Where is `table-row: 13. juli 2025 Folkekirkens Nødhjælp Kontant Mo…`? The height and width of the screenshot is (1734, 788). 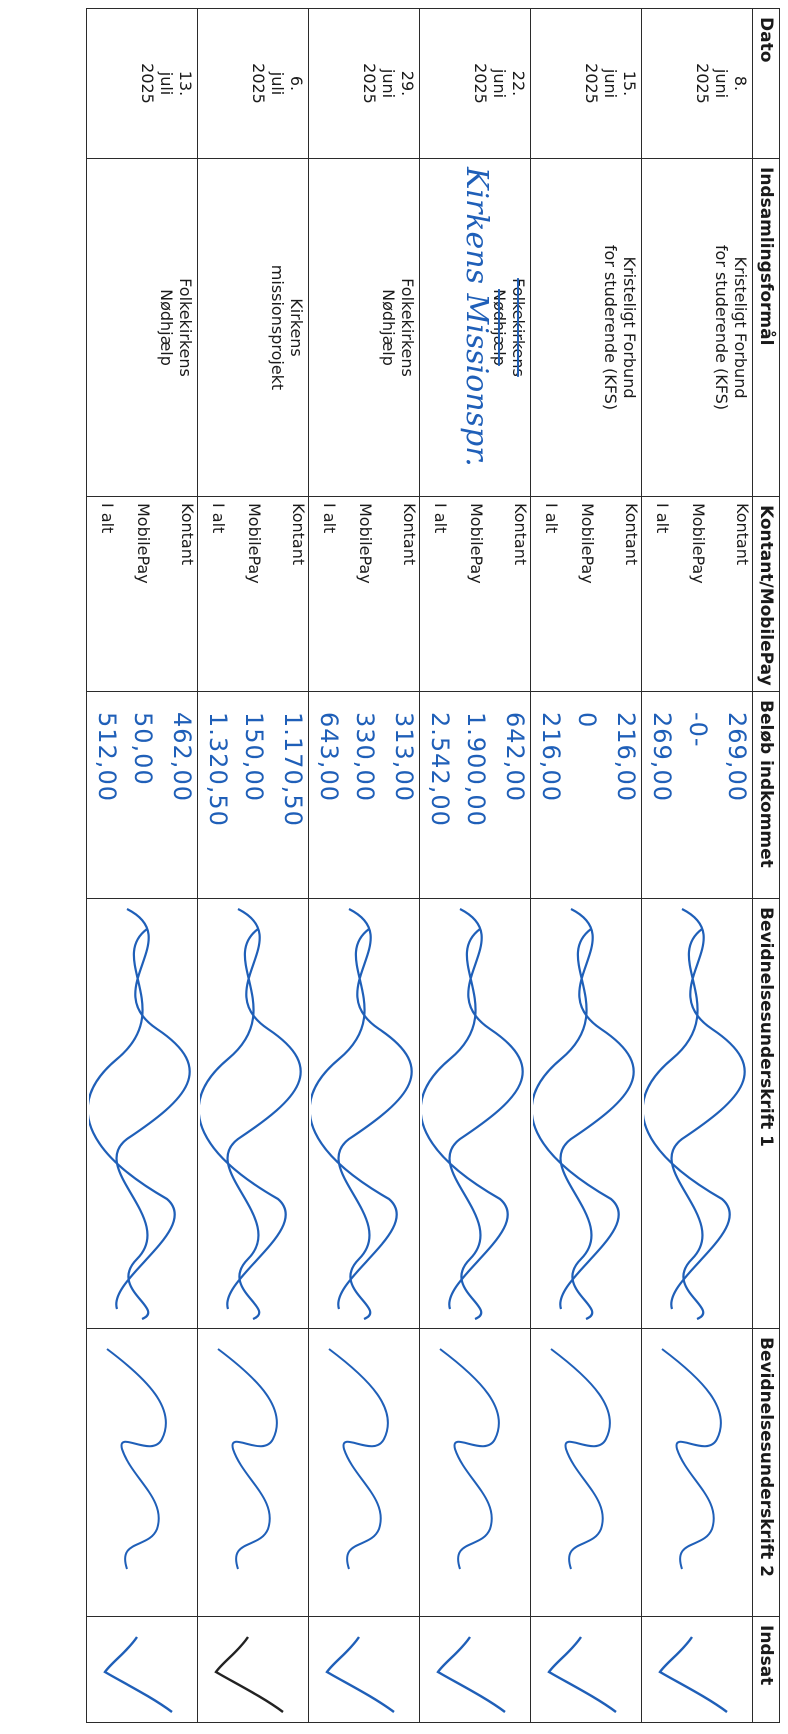 table-row: 13. juli 2025 Folkekirkens Nødhjælp Kontant Mo… is located at coordinates (142, 865).